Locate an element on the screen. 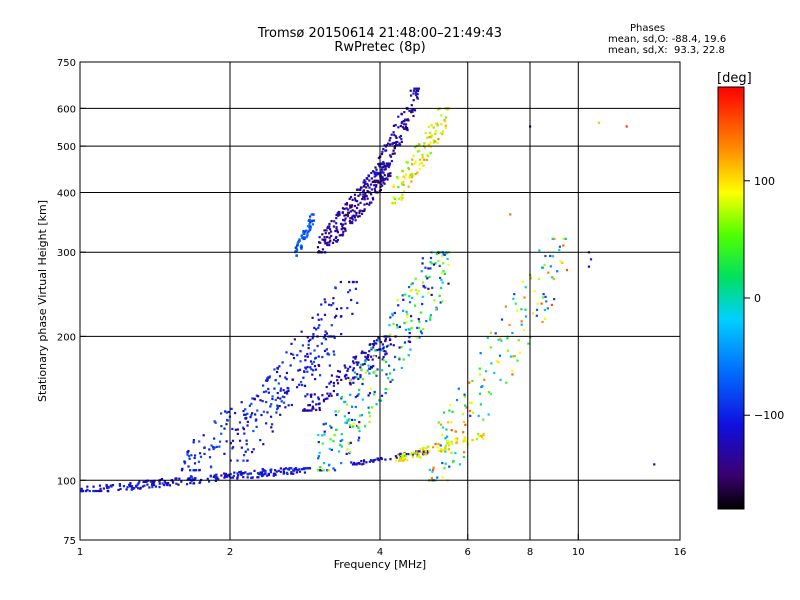 The height and width of the screenshot is (600, 800). colorbar is located at coordinates (731, 298).